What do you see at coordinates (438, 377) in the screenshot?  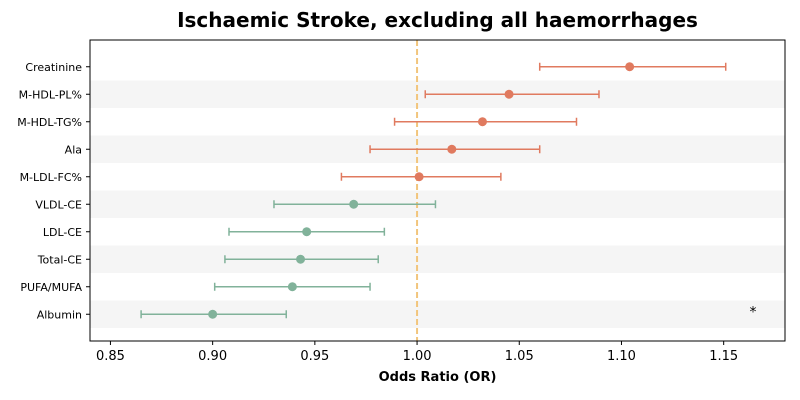 I see `x-axis-label: Odds Ratio (OR)` at bounding box center [438, 377].